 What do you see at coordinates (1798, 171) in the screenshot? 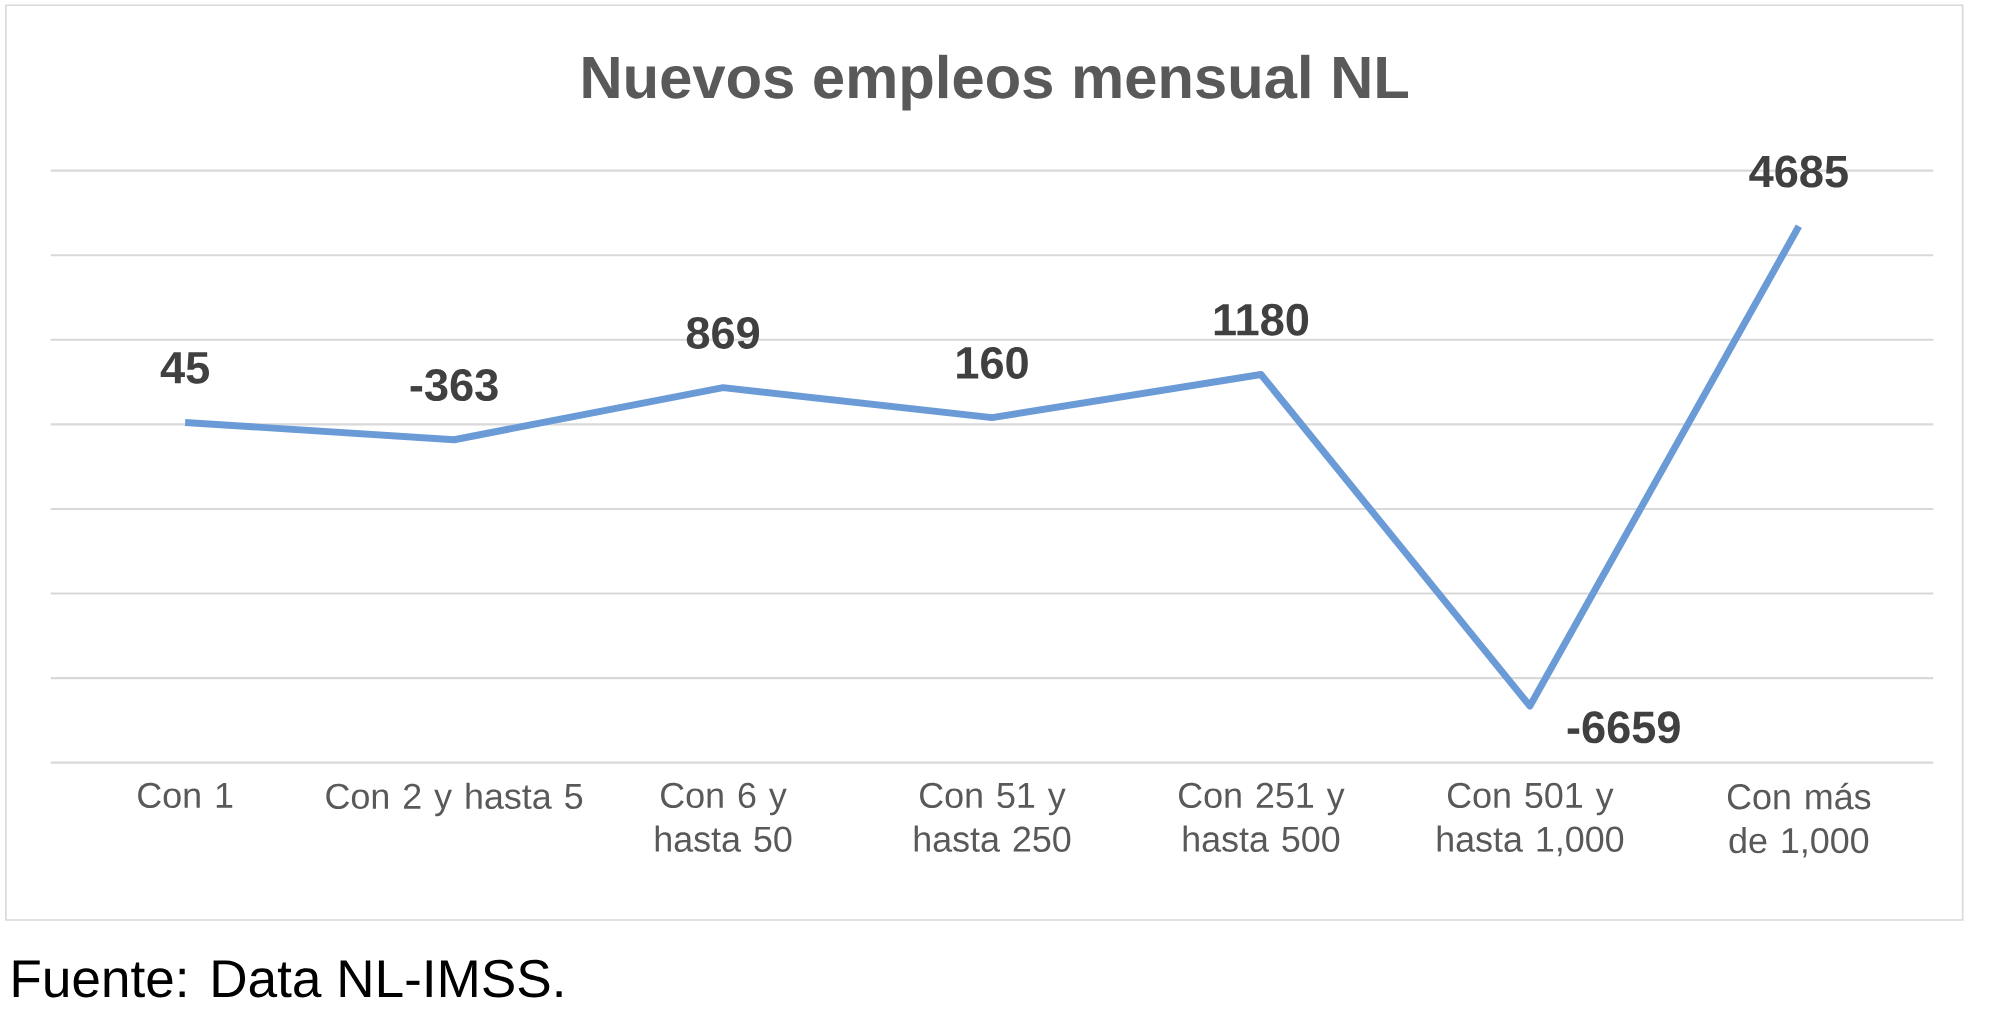
I see `data-label: 4685` at bounding box center [1798, 171].